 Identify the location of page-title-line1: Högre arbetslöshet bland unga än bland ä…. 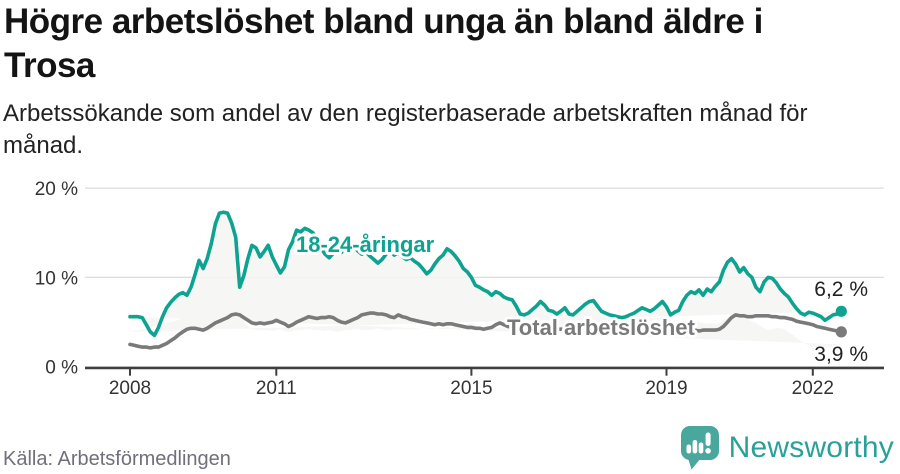
(383, 21).